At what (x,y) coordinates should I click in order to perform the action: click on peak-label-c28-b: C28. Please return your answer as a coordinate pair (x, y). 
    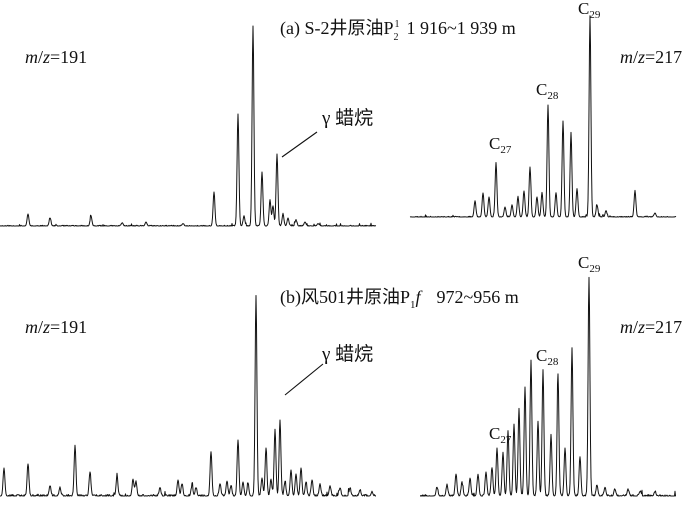
    Looking at the image, I should click on (547, 357).